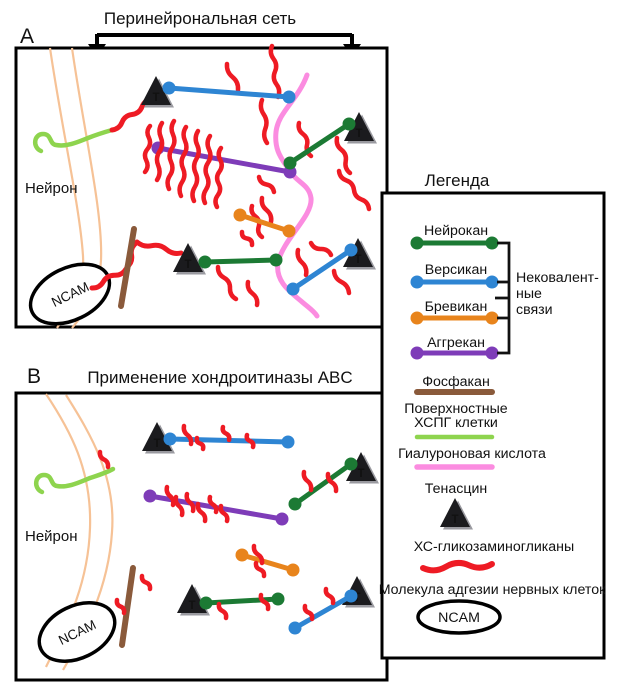 The width and height of the screenshot is (620, 683). I want to click on noncovalent-label-line2: ные, so click(529, 294).